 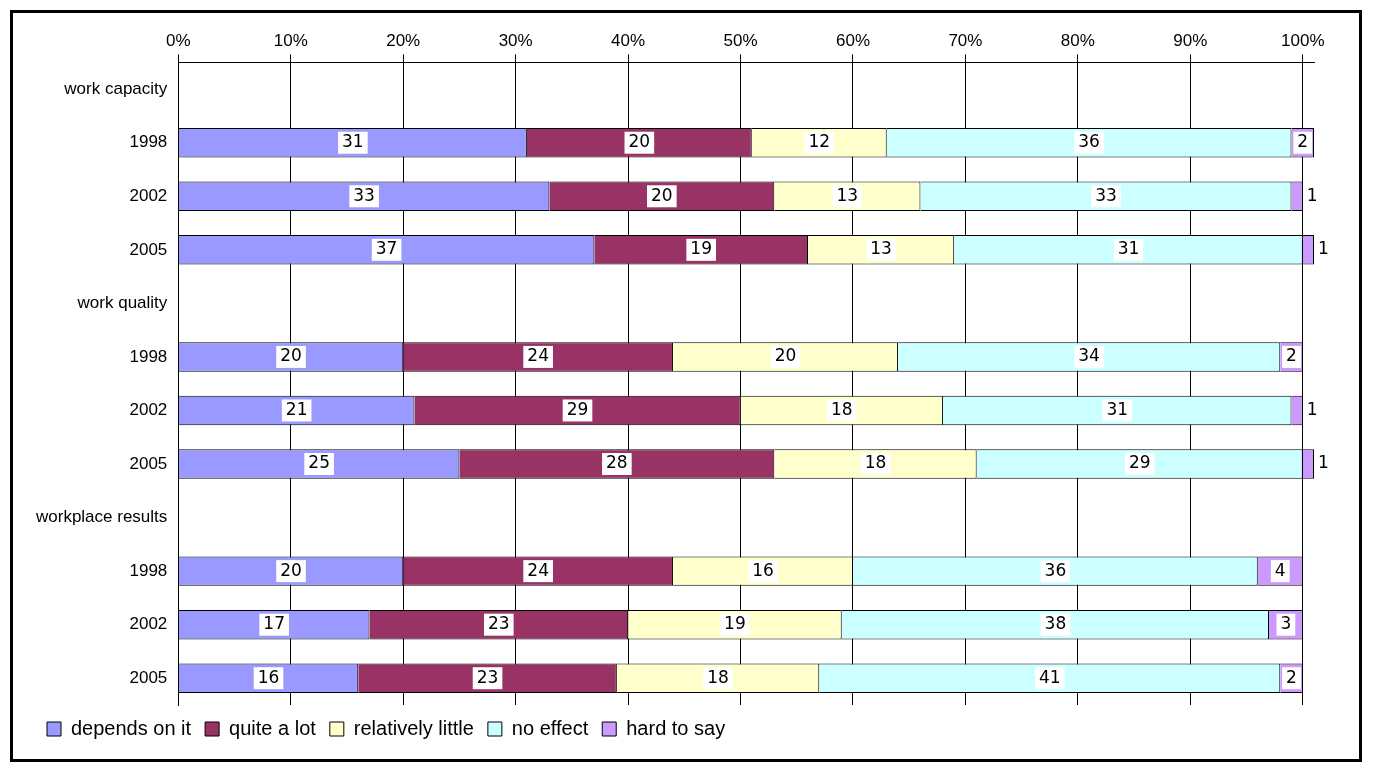 What do you see at coordinates (178, 40) in the screenshot?
I see `x-tick-label: 0%` at bounding box center [178, 40].